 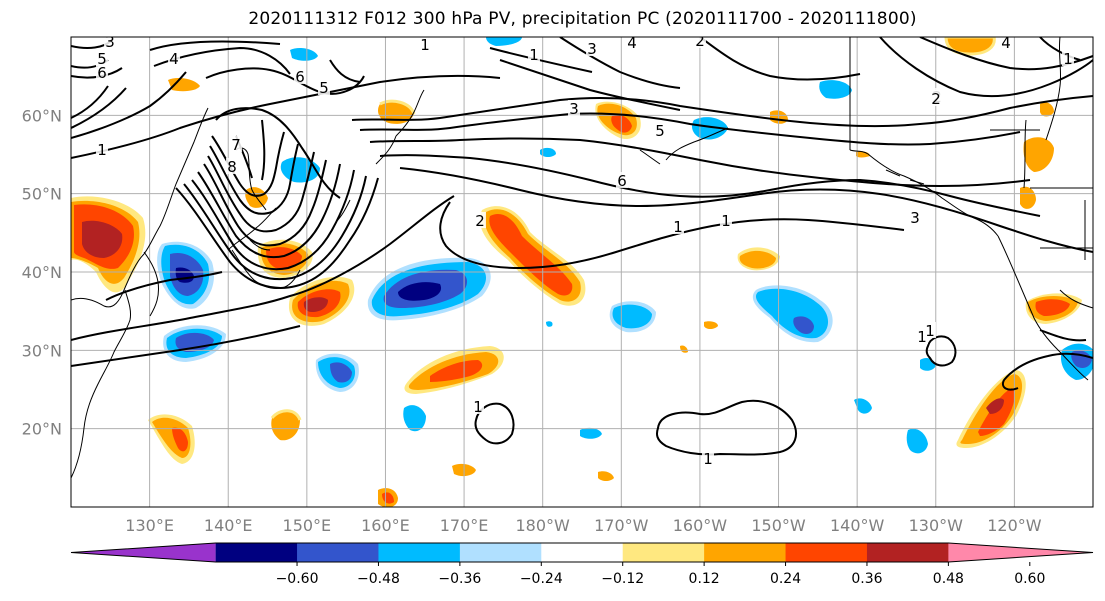 I want to click on colorbar-tick-label: −0.36, so click(x=459, y=579).